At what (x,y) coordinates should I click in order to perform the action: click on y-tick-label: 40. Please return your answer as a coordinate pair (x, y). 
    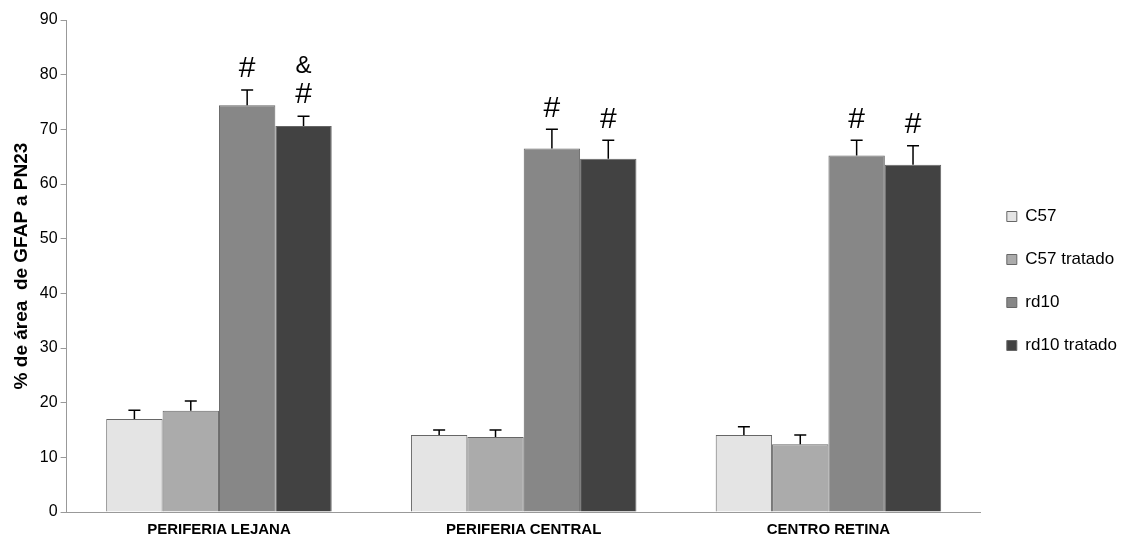
    Looking at the image, I should click on (48, 292).